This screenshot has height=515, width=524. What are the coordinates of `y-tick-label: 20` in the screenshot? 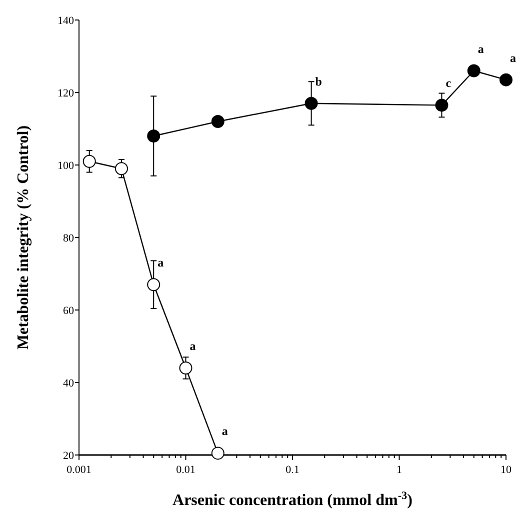 It's located at (68, 456).